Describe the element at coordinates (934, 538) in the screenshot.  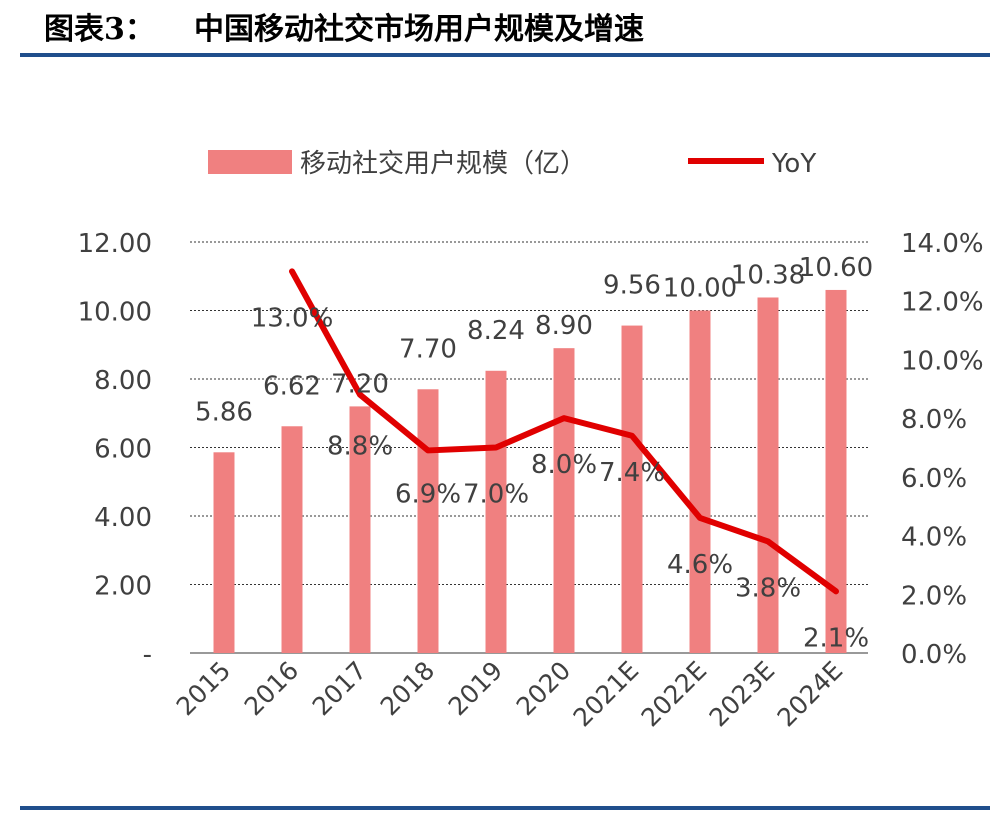
I see `y-right-tick-label: 4.0%` at that location.